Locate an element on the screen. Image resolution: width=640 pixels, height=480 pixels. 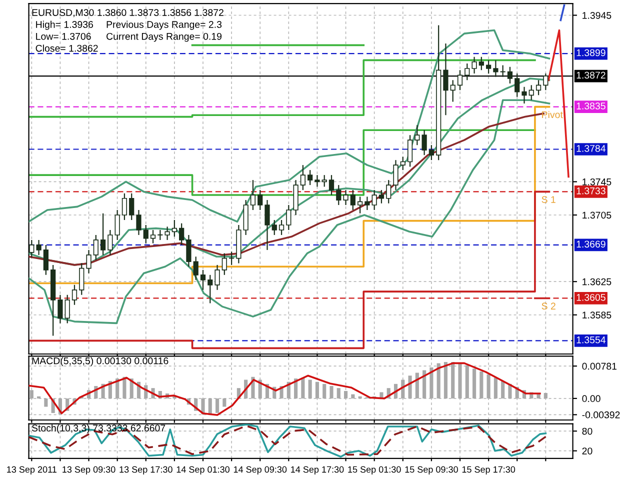
y-tick-label: -0.00392 is located at coordinates (601, 414).